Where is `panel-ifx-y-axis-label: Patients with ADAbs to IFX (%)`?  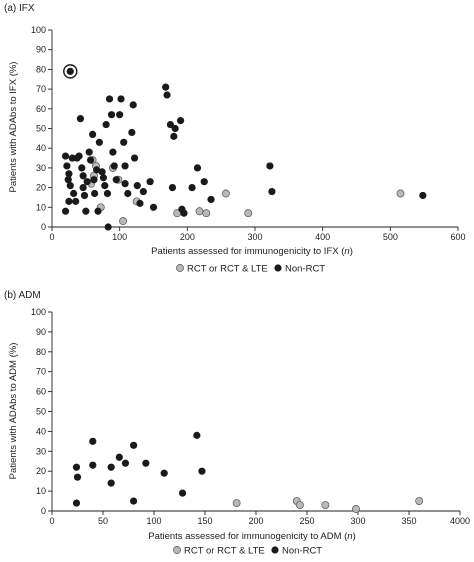
panel-ifx-y-axis-label: Patients with ADAbs to IFX (%) is located at coordinates (13, 127).